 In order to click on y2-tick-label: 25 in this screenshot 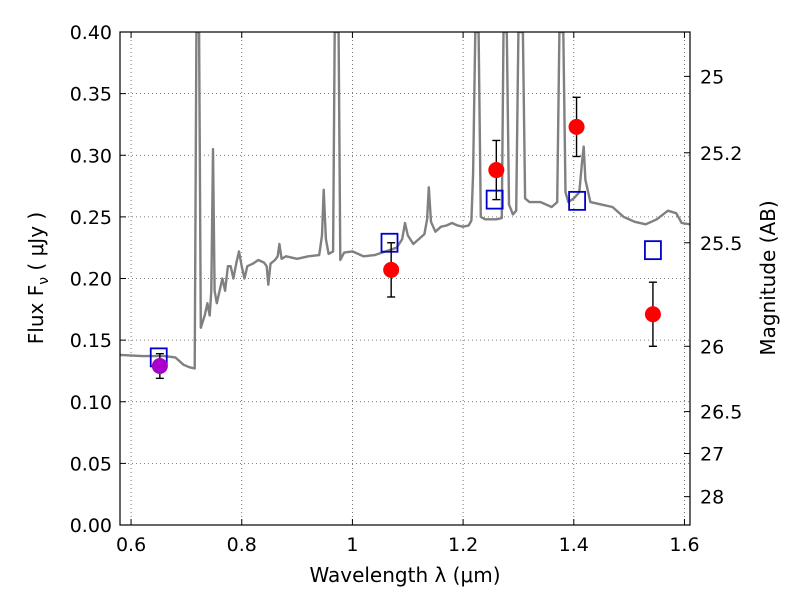, I will do `click(712, 77)`.